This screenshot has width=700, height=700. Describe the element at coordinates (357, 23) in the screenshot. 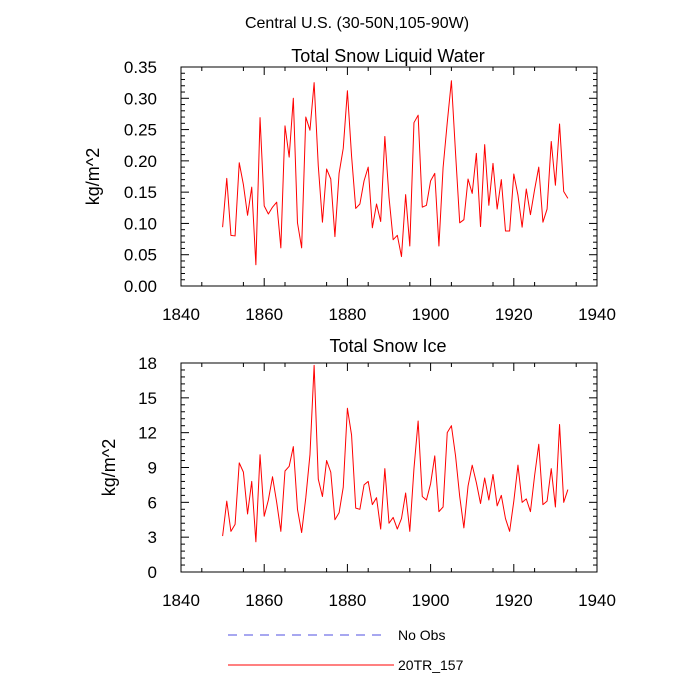

I see `figure-suptitle: Central U.S. (30-50N,105-90W)` at that location.